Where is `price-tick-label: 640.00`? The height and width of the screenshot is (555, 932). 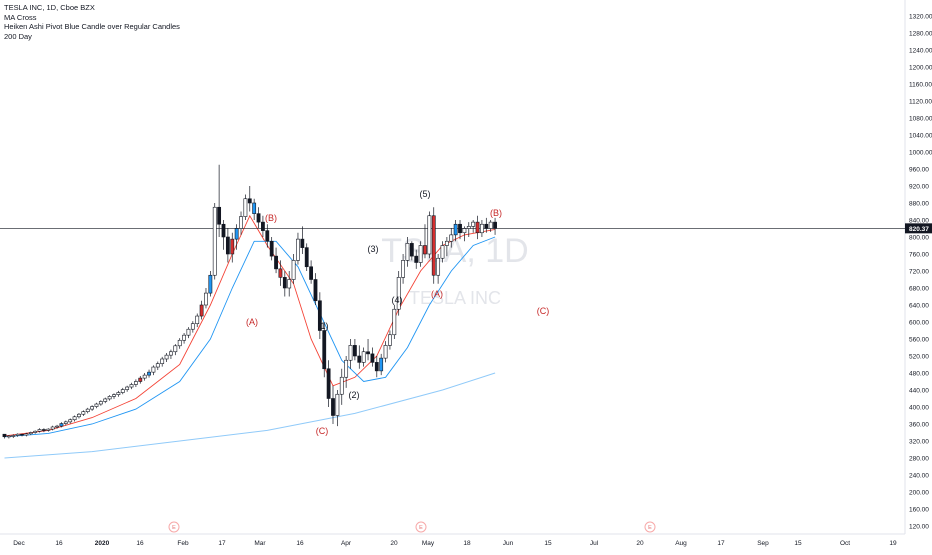 price-tick-label: 640.00 is located at coordinates (919, 306).